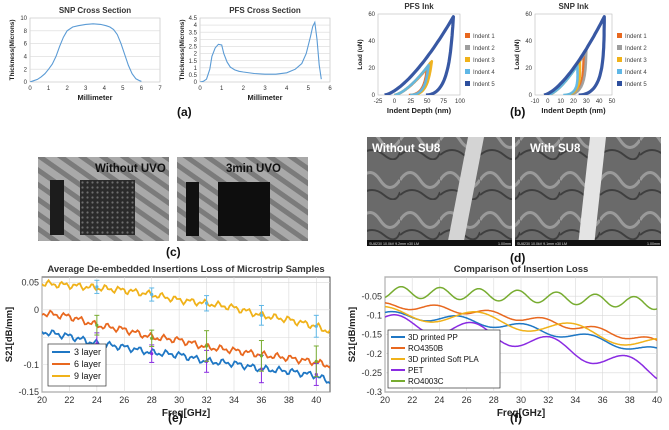 The image size is (669, 430). What do you see at coordinates (465, 191) in the screenshot?
I see `sem-trace-without-su8` at bounding box center [465, 191].